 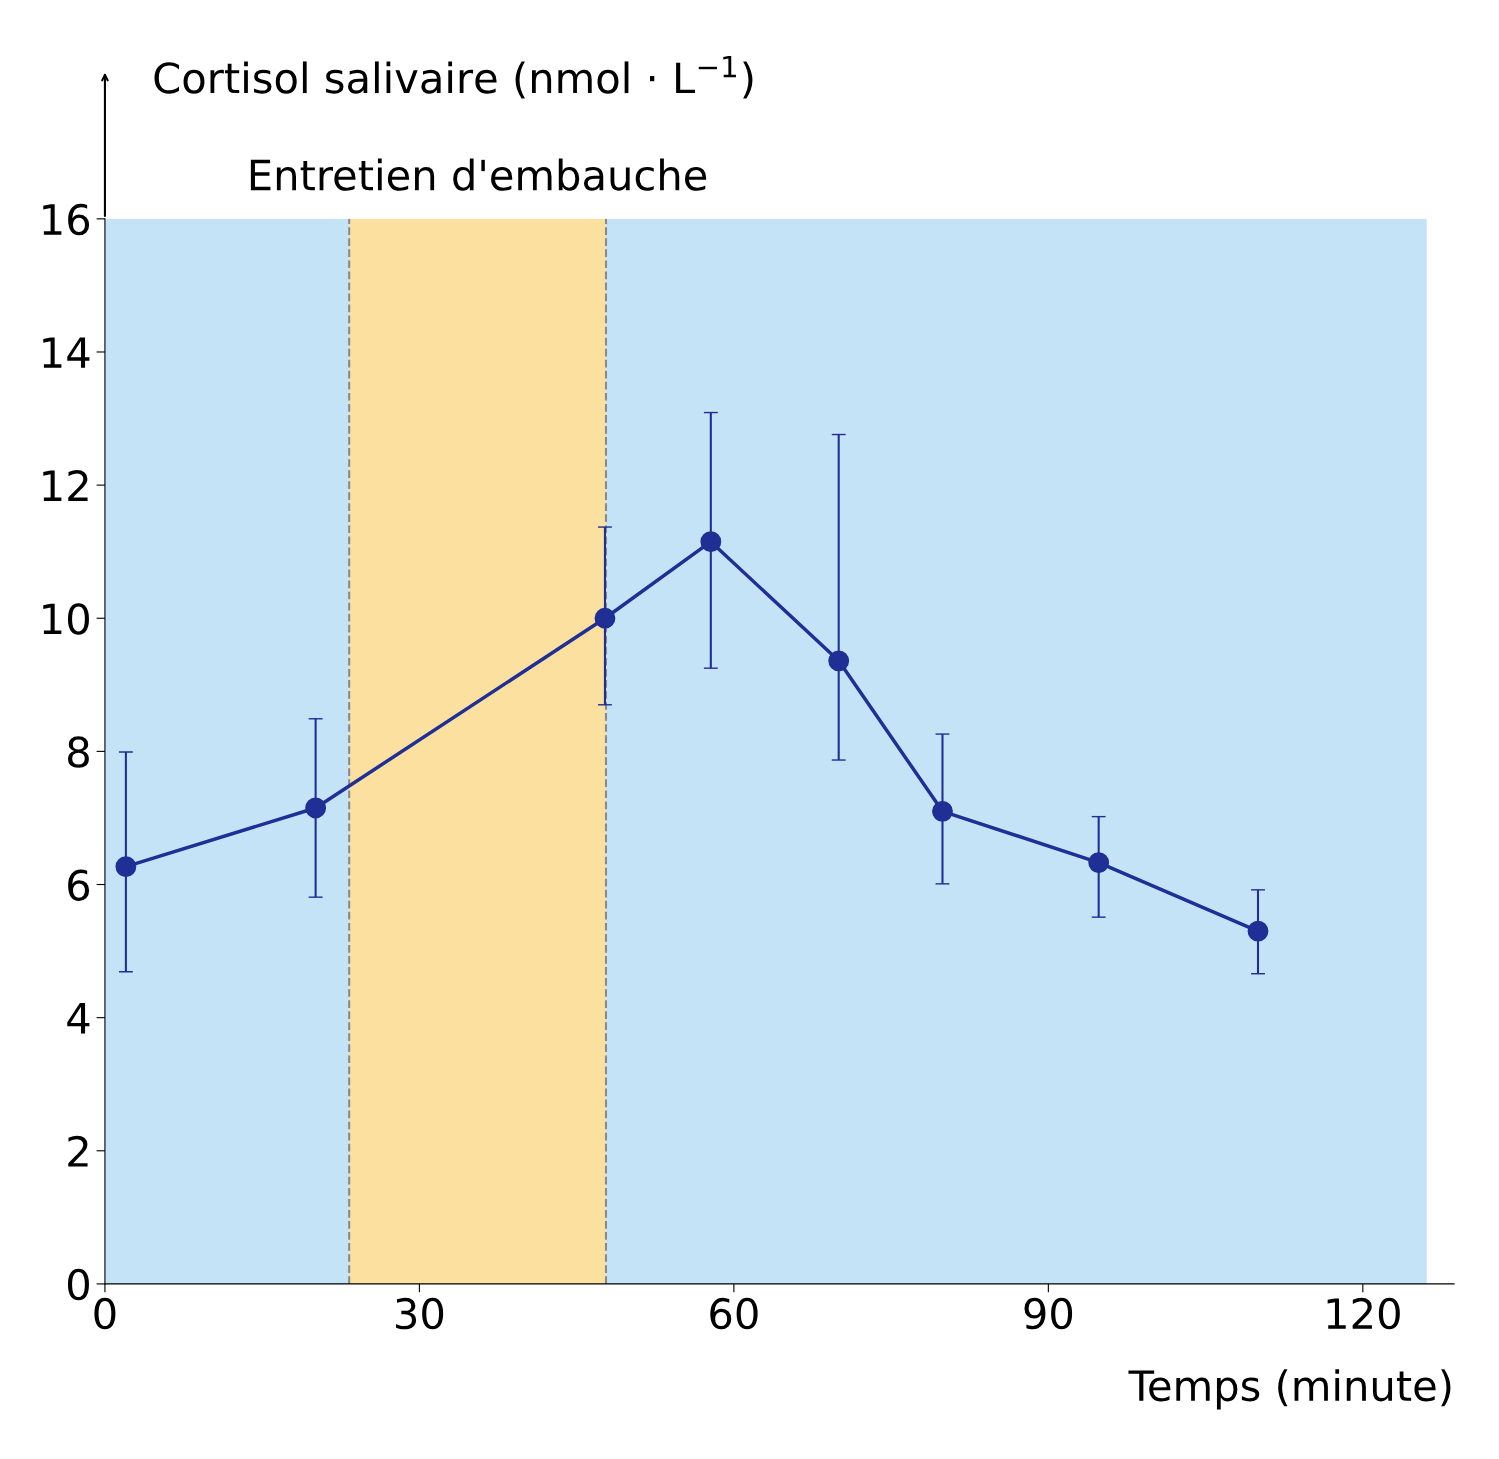 What do you see at coordinates (478, 174) in the screenshot?
I see `band-label: Entretien d'embauche` at bounding box center [478, 174].